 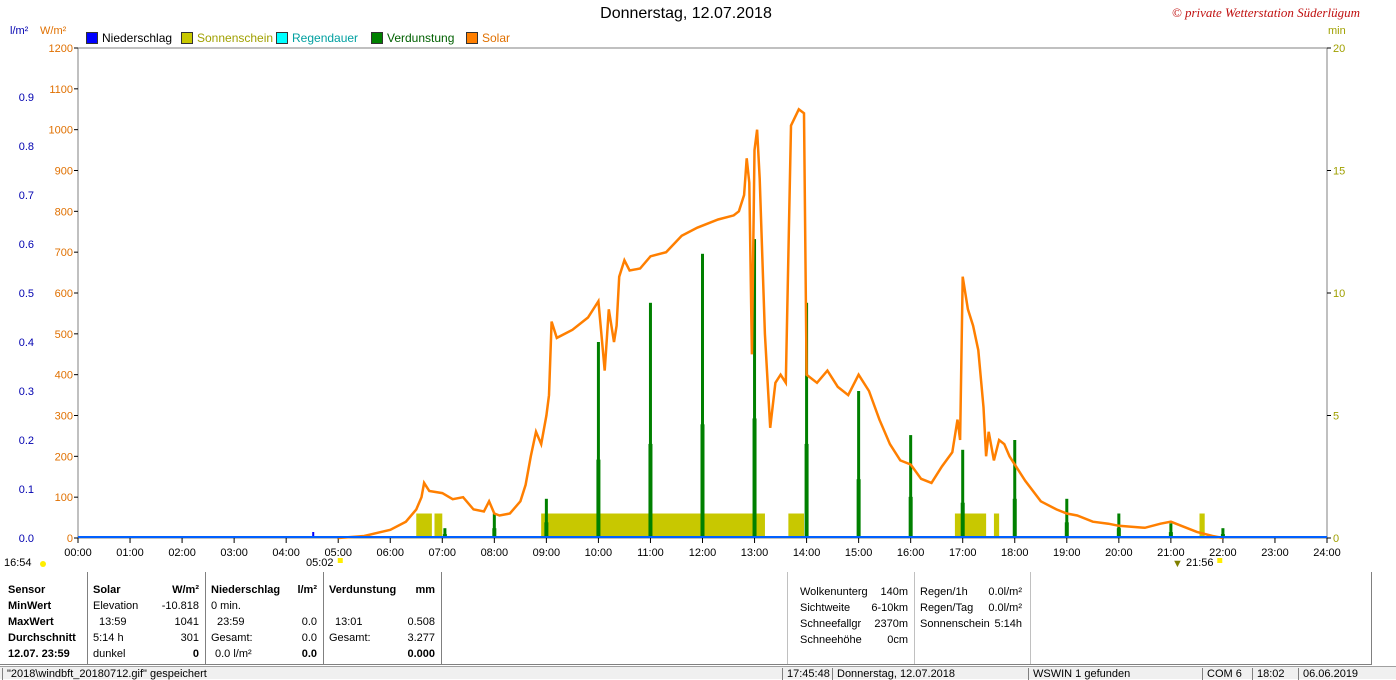 What do you see at coordinates (472, 38) in the screenshot?
I see `solar-swatch` at bounding box center [472, 38].